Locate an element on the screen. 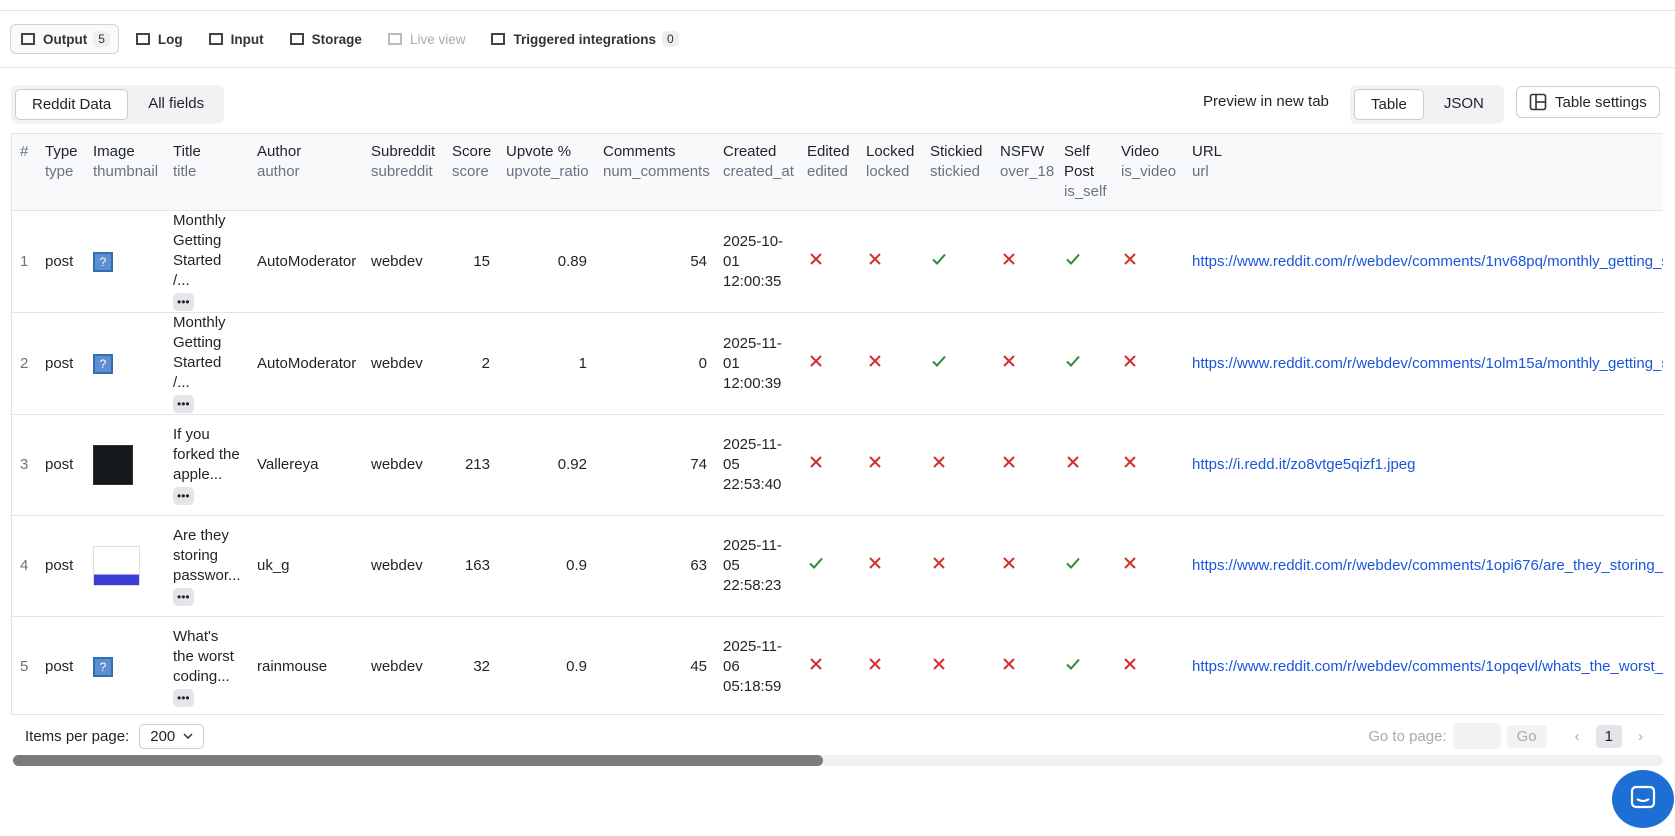 The height and width of the screenshot is (836, 1675). thumbnail-placeholder: ? is located at coordinates (103, 261).